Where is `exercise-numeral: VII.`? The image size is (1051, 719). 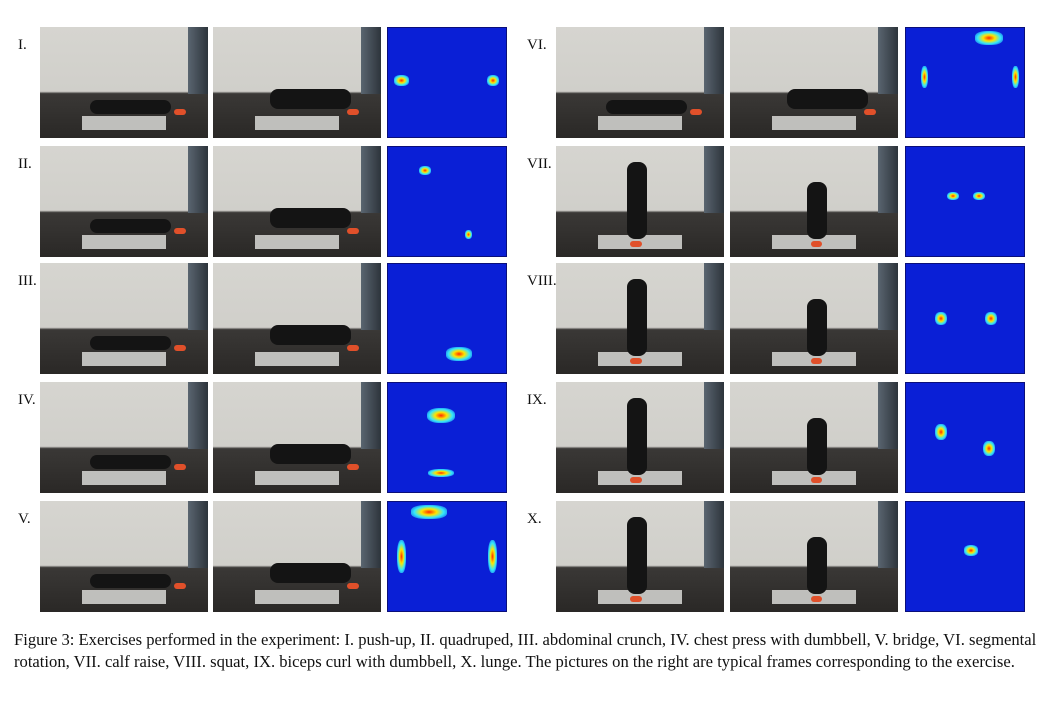
exercise-numeral: VII. is located at coordinates (539, 164).